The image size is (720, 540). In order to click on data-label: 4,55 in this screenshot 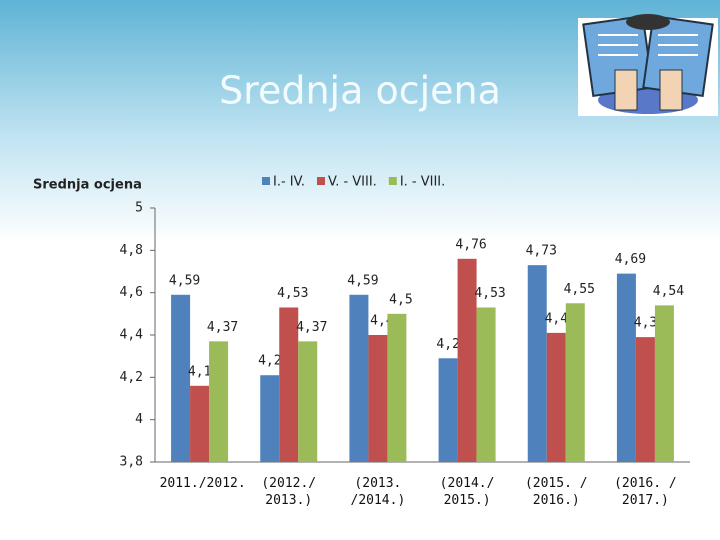, I will do `click(579, 289)`.